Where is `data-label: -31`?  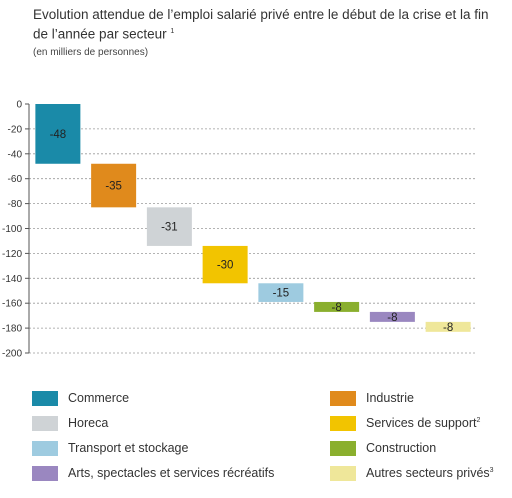 data-label: -31 is located at coordinates (169, 228).